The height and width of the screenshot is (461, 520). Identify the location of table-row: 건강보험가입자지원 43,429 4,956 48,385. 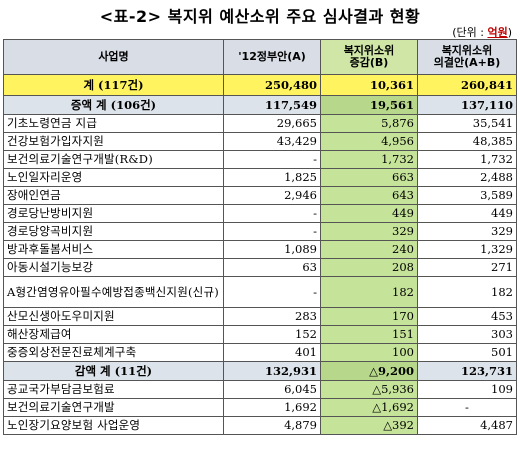
(260, 141).